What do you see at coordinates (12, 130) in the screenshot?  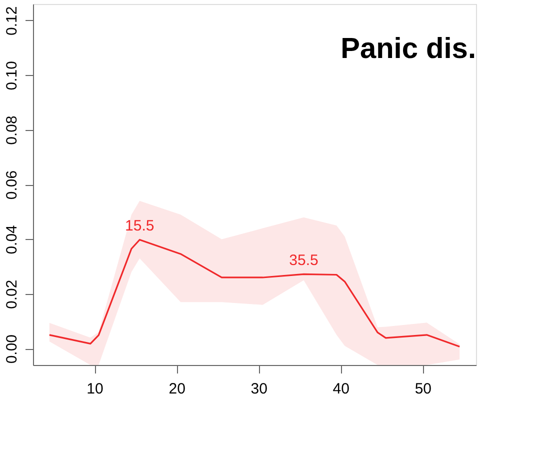 I see `y-tick-label: 0.08` at bounding box center [12, 130].